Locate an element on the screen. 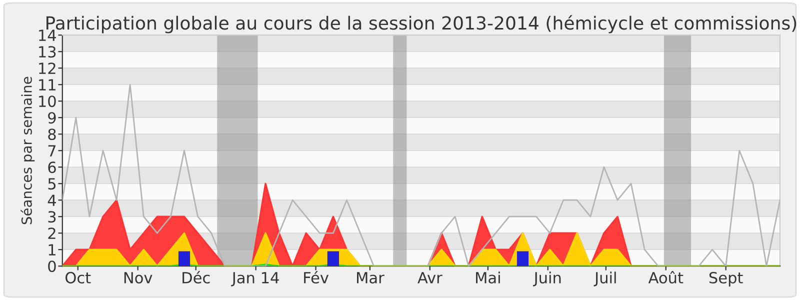 This screenshot has width=800, height=300. x-tick-label: Déc is located at coordinates (196, 277).